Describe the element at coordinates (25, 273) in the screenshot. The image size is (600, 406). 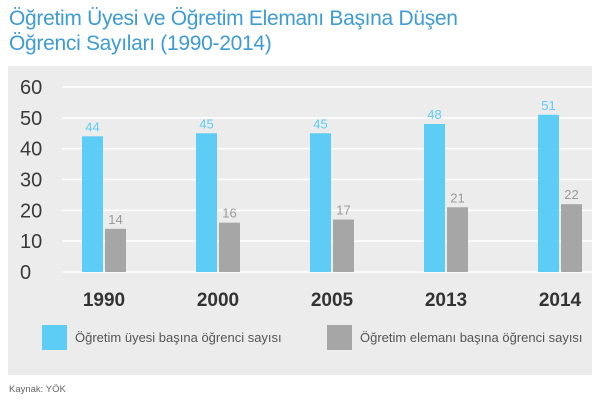
I see `y-tick-label: 0` at that location.